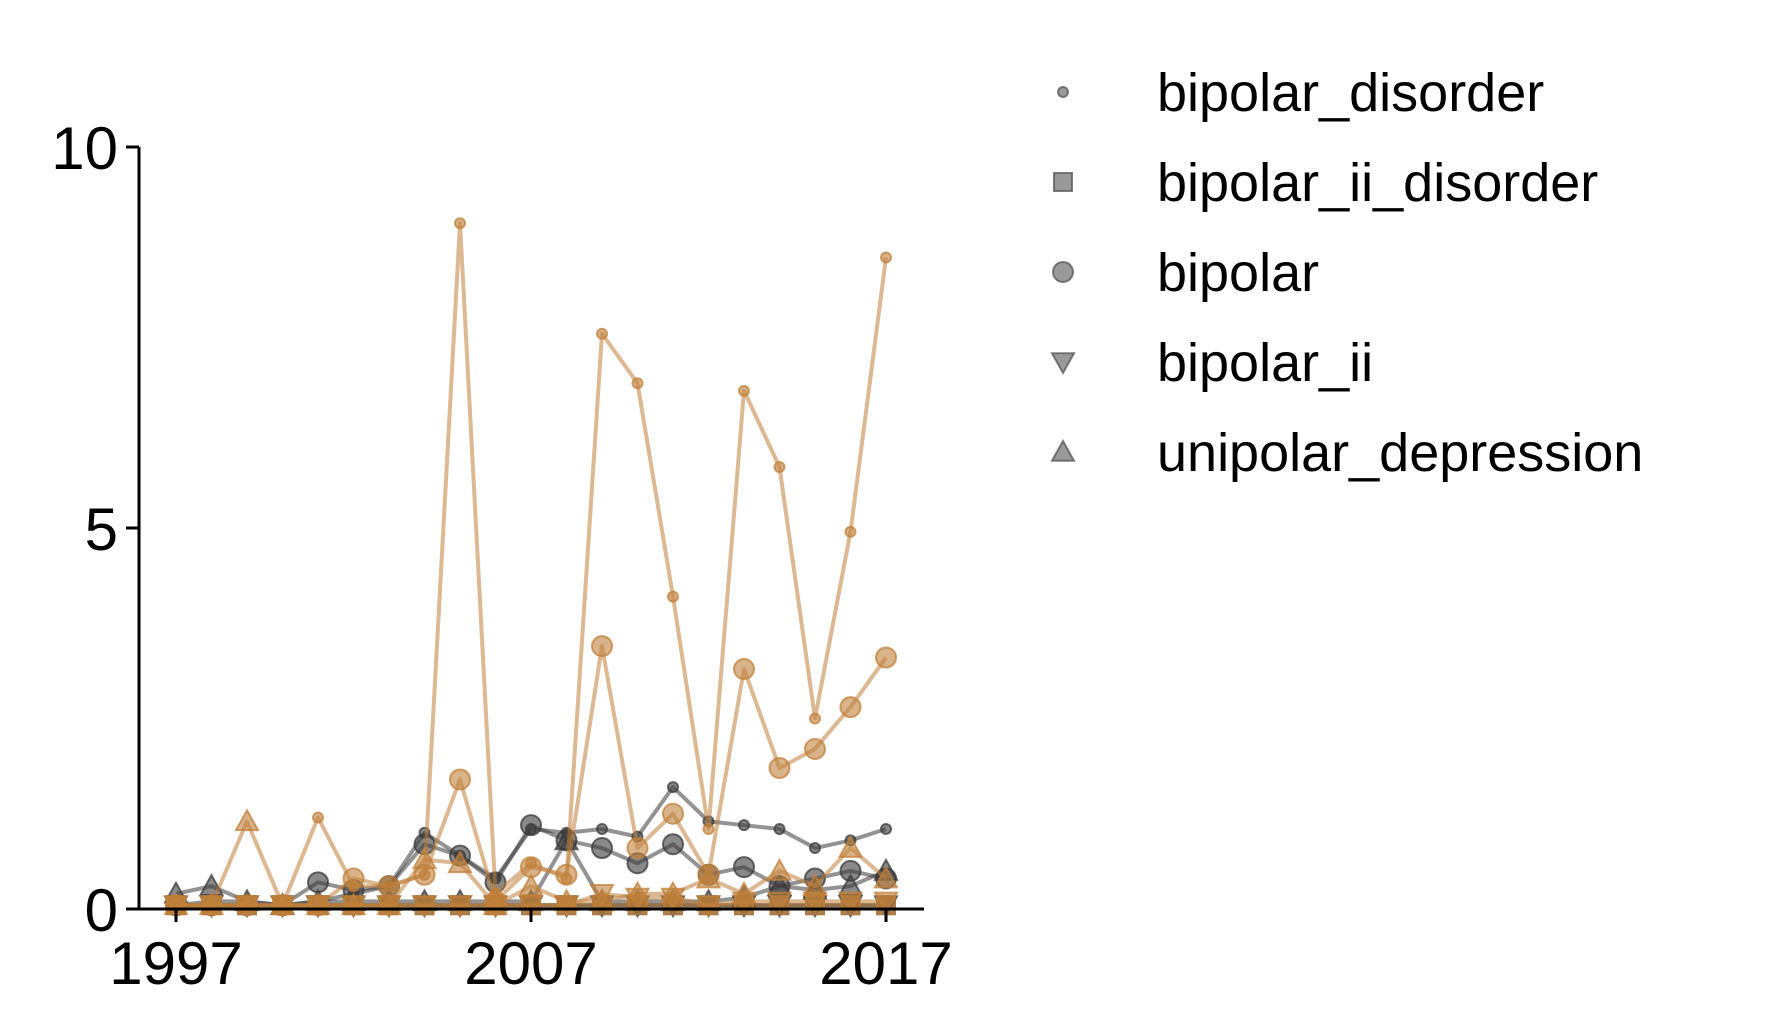 The width and height of the screenshot is (1767, 1025). Describe the element at coordinates (1377, 183) in the screenshot. I see `legend-label: bipolar_ii_disorder` at that location.